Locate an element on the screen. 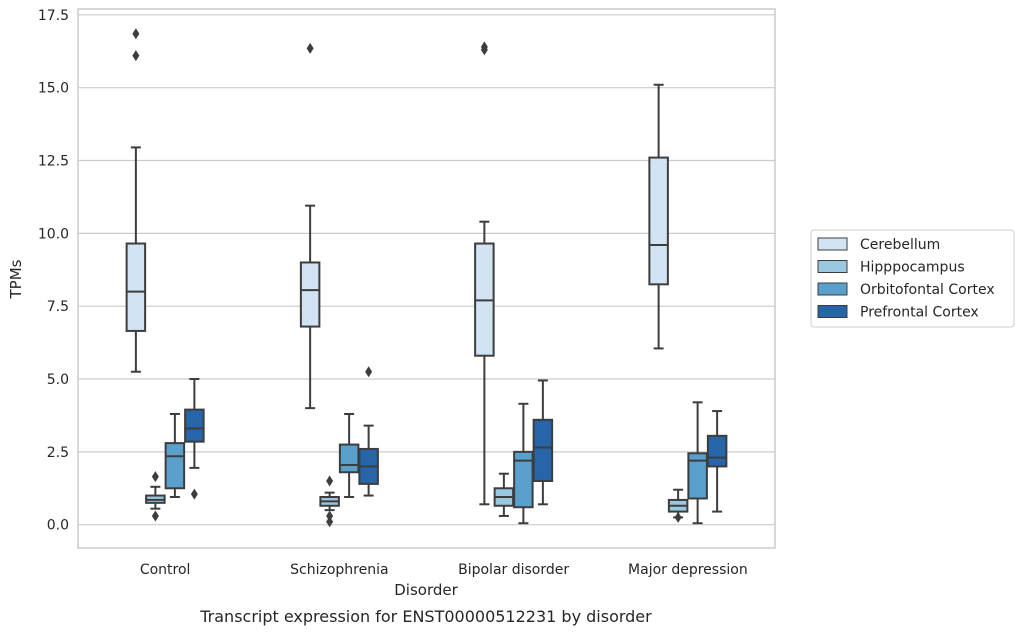  y-tick-label: 2.5 is located at coordinates (58, 453).